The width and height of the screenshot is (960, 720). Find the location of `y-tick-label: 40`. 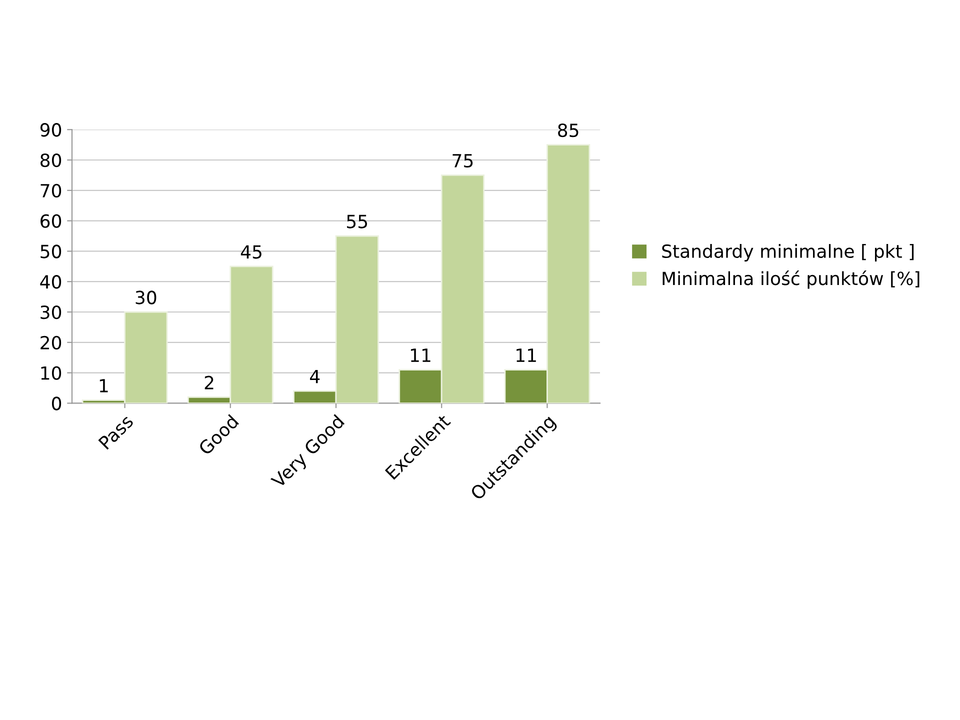

y-tick-label: 40 is located at coordinates (51, 282).